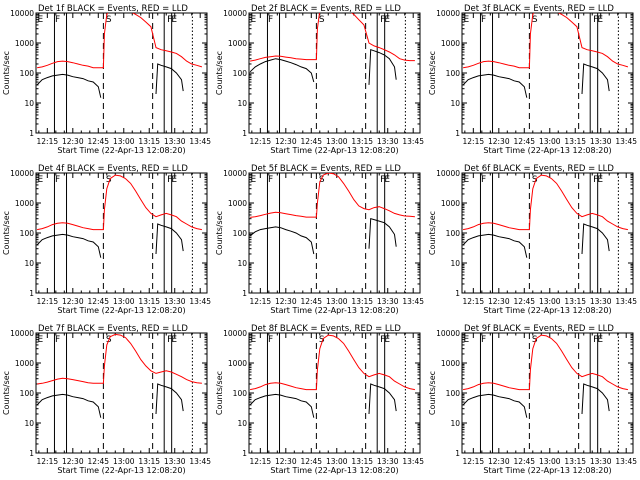  I want to click on panel-title: Det 4f BLACK = Events, RED = LLD, so click(113, 169).